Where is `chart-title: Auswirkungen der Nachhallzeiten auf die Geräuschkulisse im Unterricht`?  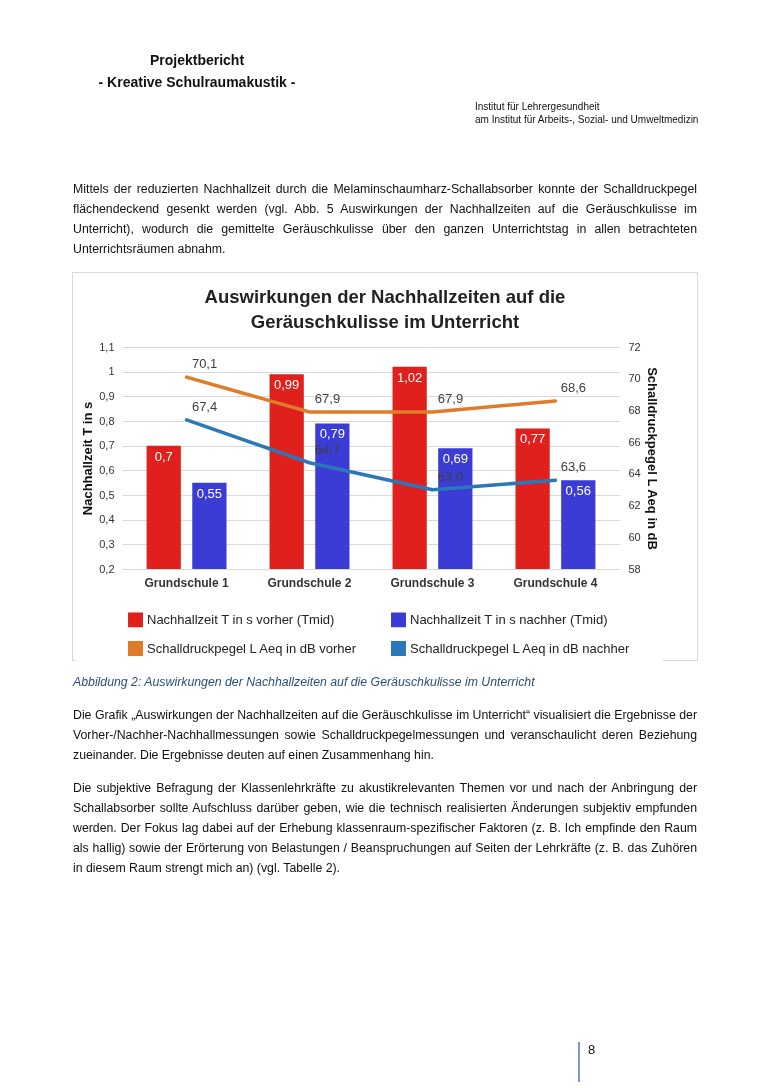 chart-title: Auswirkungen der Nachhallzeiten auf die Geräuschkulisse im Unterricht is located at coordinates (385, 309).